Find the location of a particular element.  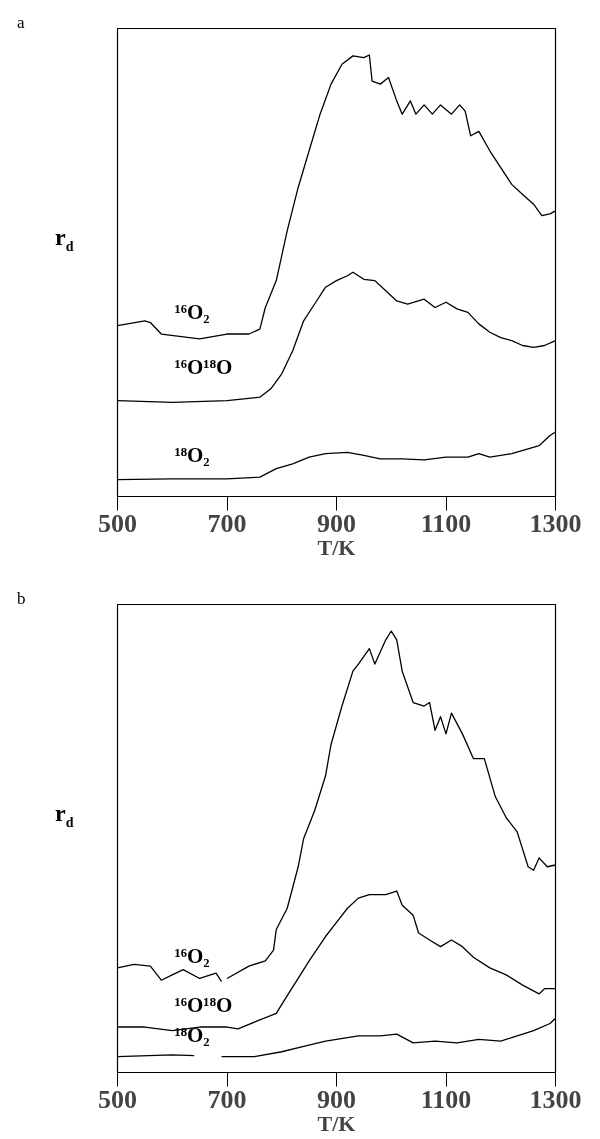

chart-title: b is located at coordinates (21, 599).